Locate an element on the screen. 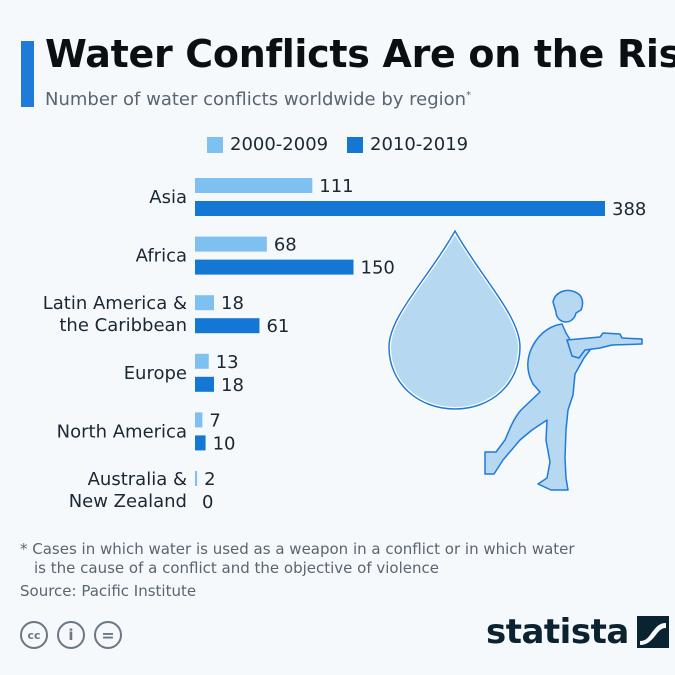  legend-item-2010-2019: 2010-2019 is located at coordinates (407, 144).